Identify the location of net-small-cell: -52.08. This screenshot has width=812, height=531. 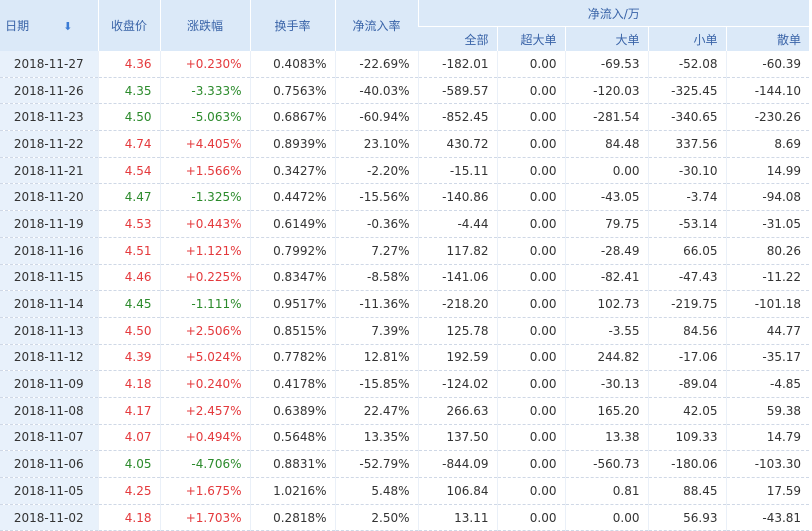
(686, 64).